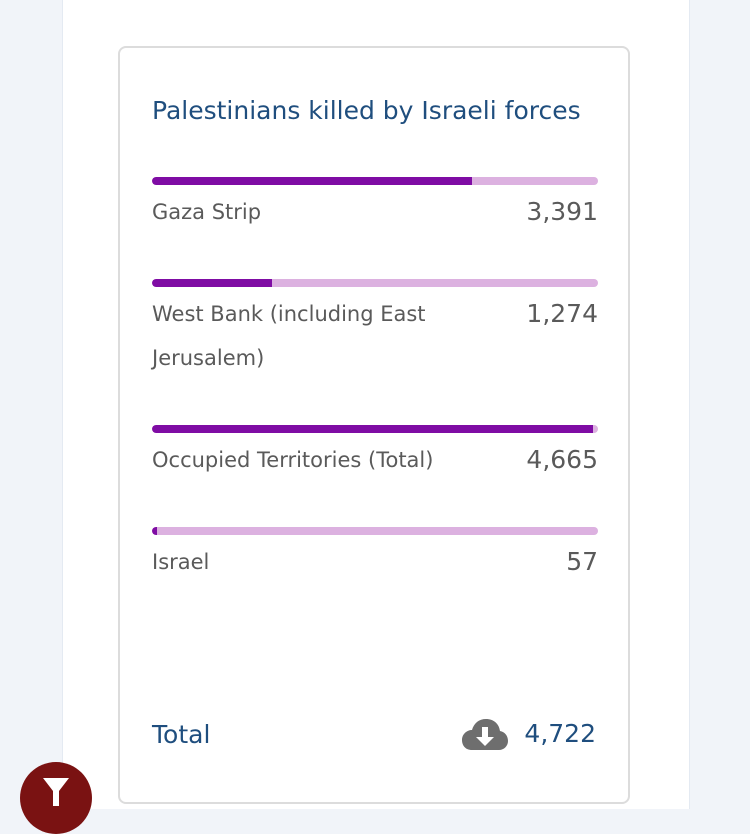  Describe the element at coordinates (181, 562) in the screenshot. I see `stat-label: Israel` at that location.